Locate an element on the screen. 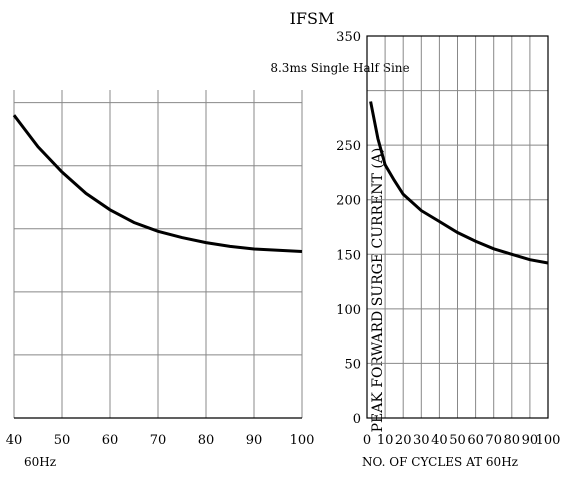  y-tick-label: 100 is located at coordinates (348, 310).